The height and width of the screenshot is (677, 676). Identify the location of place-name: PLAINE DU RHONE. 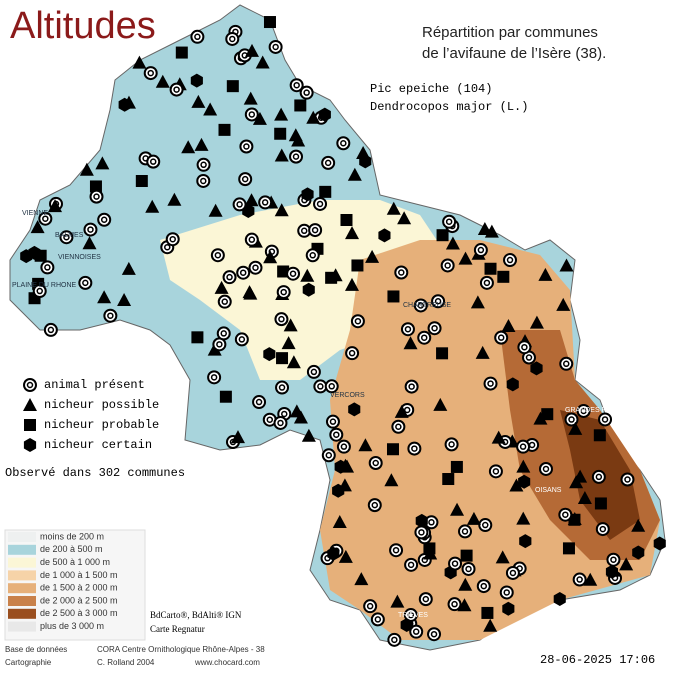
(44, 285).